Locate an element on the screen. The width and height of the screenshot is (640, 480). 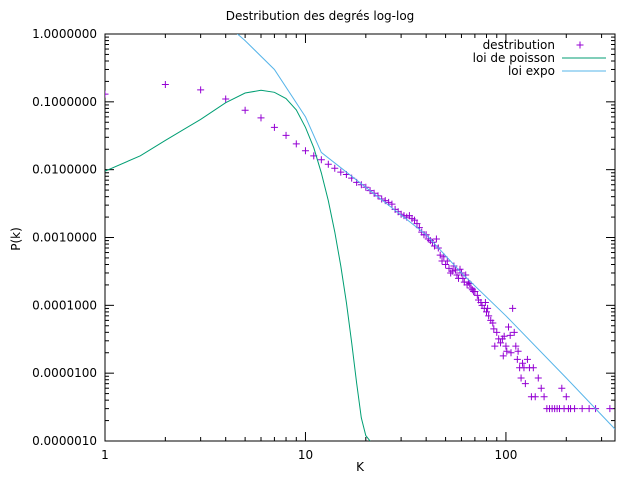
x-axis-label: K is located at coordinates (360, 467).